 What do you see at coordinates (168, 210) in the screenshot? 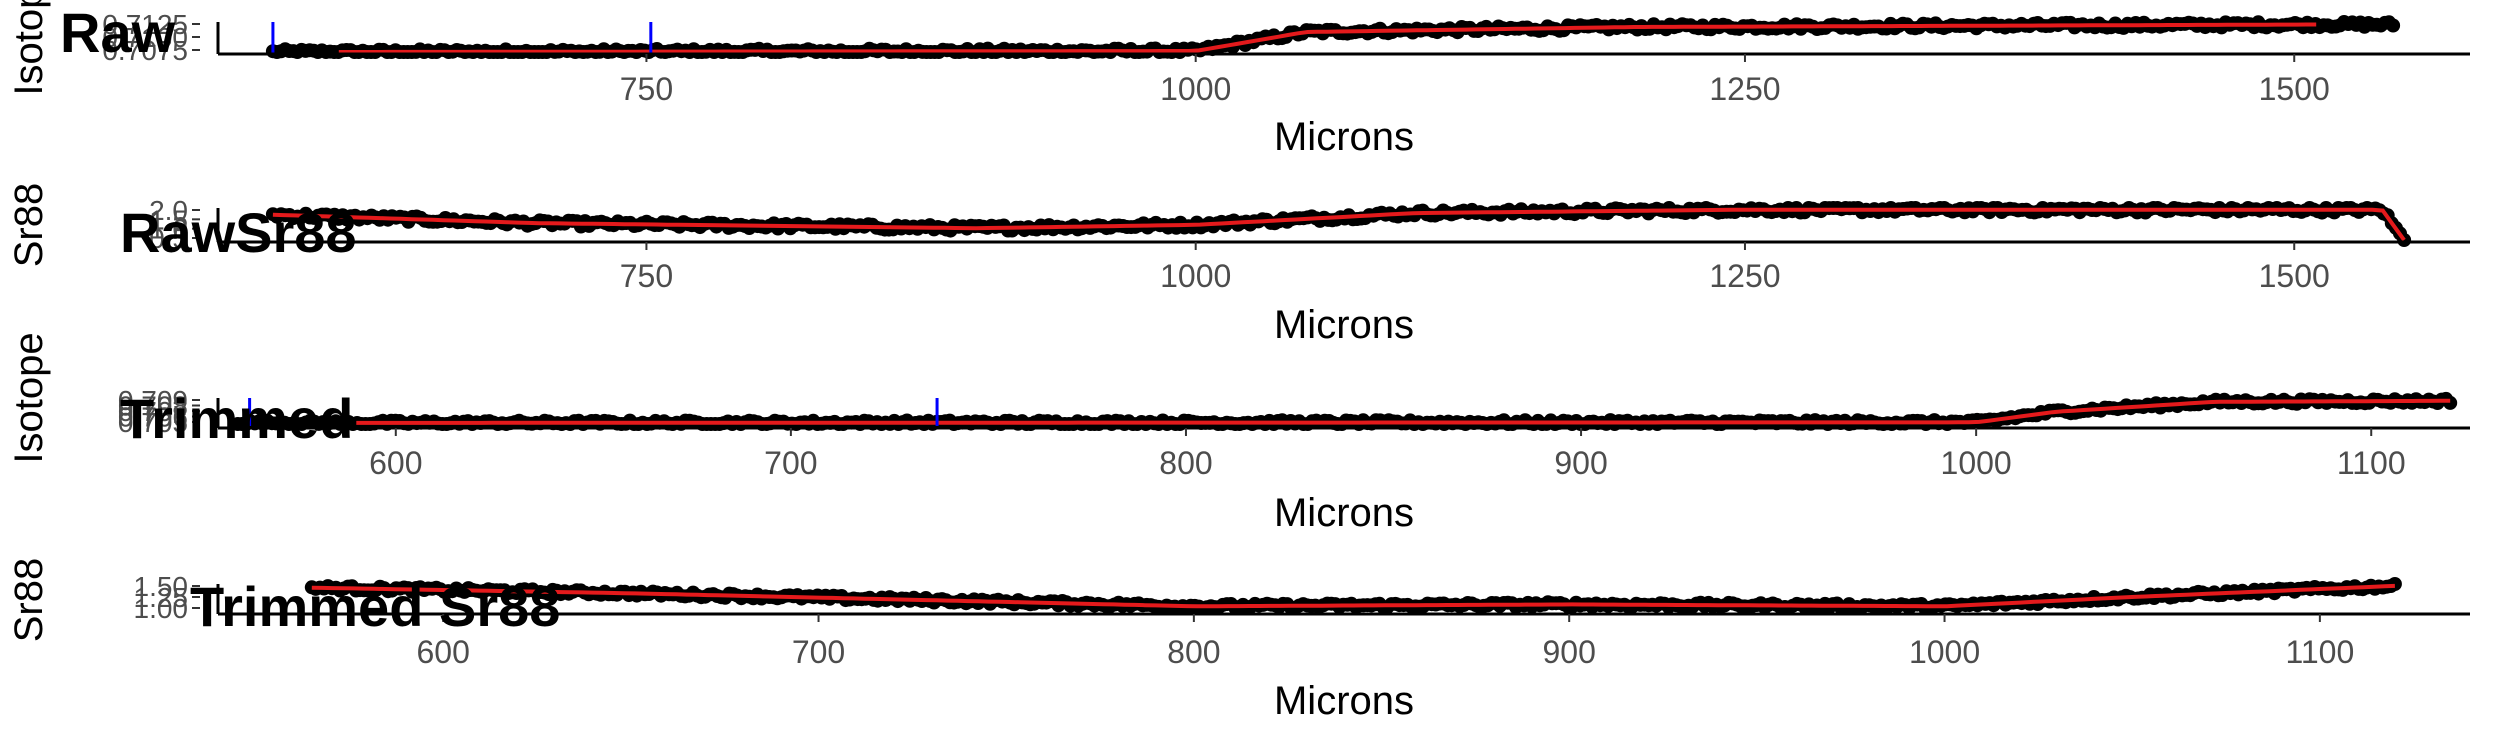
I see `y-tick-label: 2.0` at bounding box center [168, 210].